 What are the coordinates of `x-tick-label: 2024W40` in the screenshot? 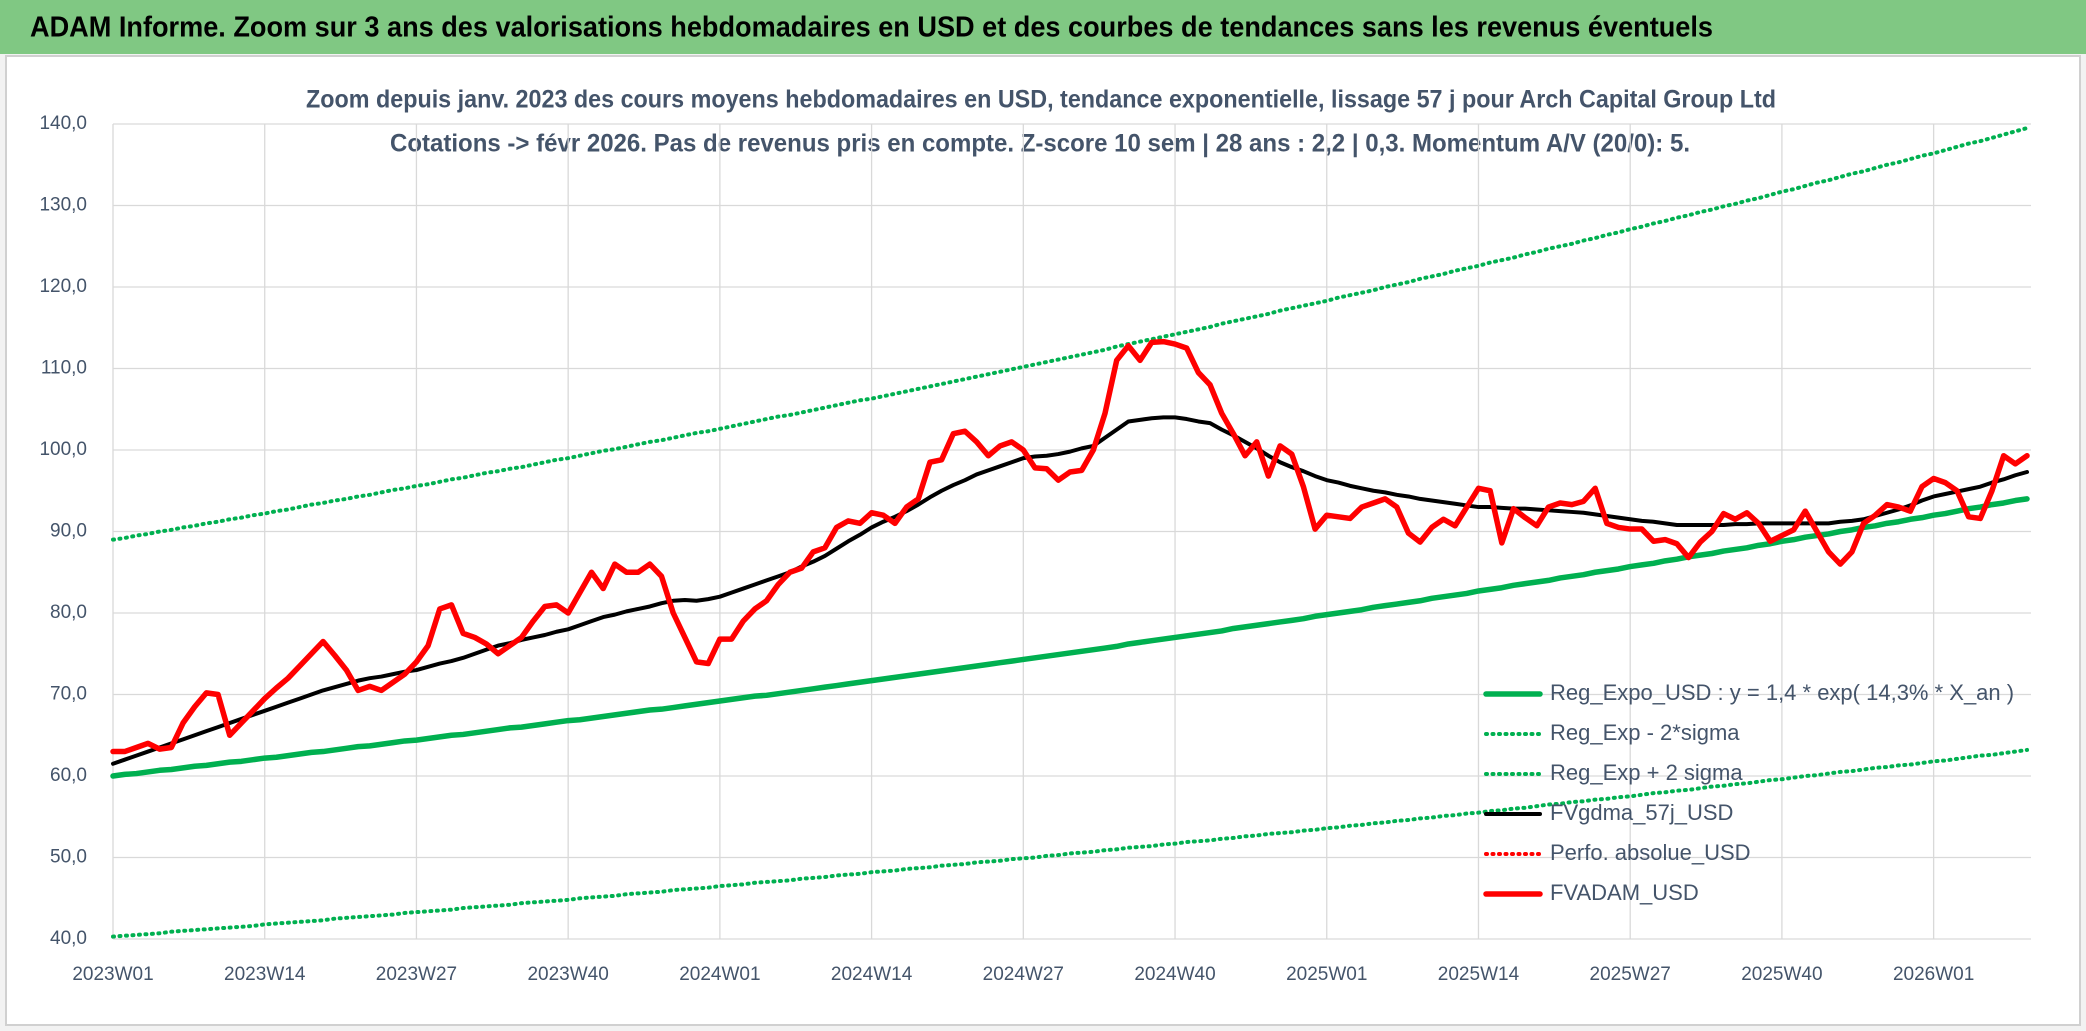 It's located at (1174, 974).